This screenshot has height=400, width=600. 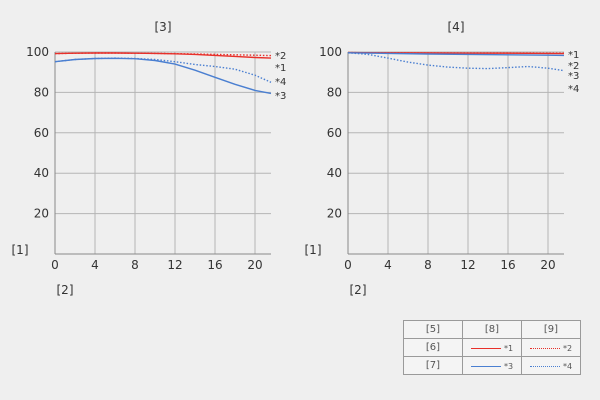 I want to click on chart-title: [4], so click(x=456, y=27).